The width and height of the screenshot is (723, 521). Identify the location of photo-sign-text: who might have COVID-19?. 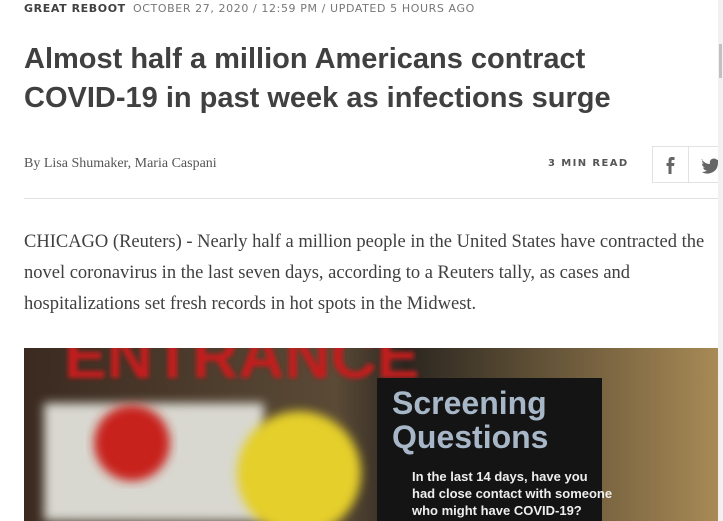
(496, 510).